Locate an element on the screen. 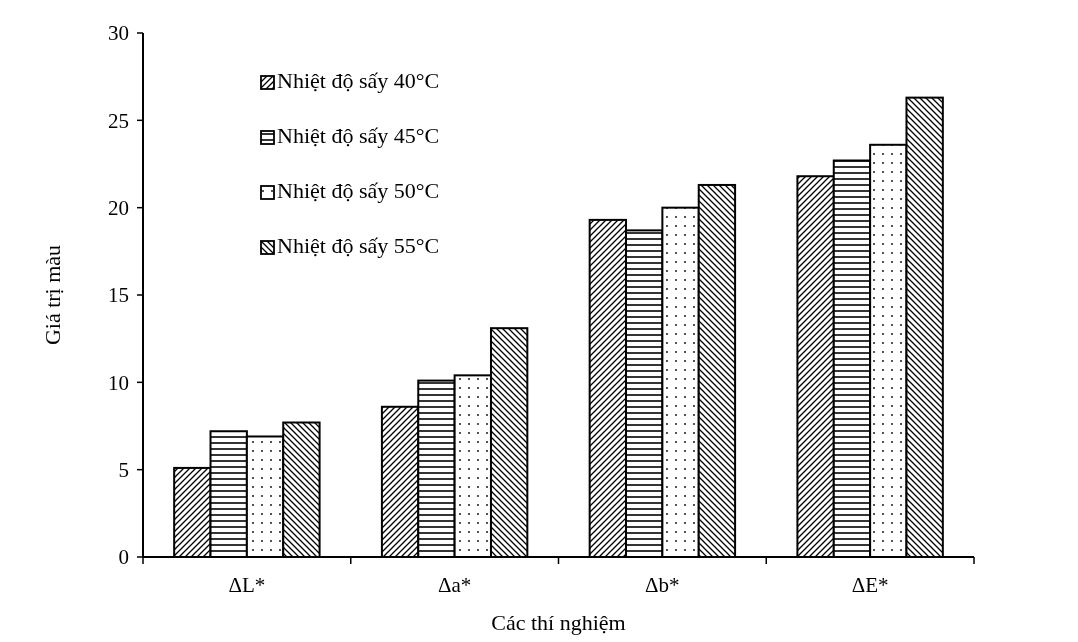  y-tick-label: 0 is located at coordinates (123, 557).